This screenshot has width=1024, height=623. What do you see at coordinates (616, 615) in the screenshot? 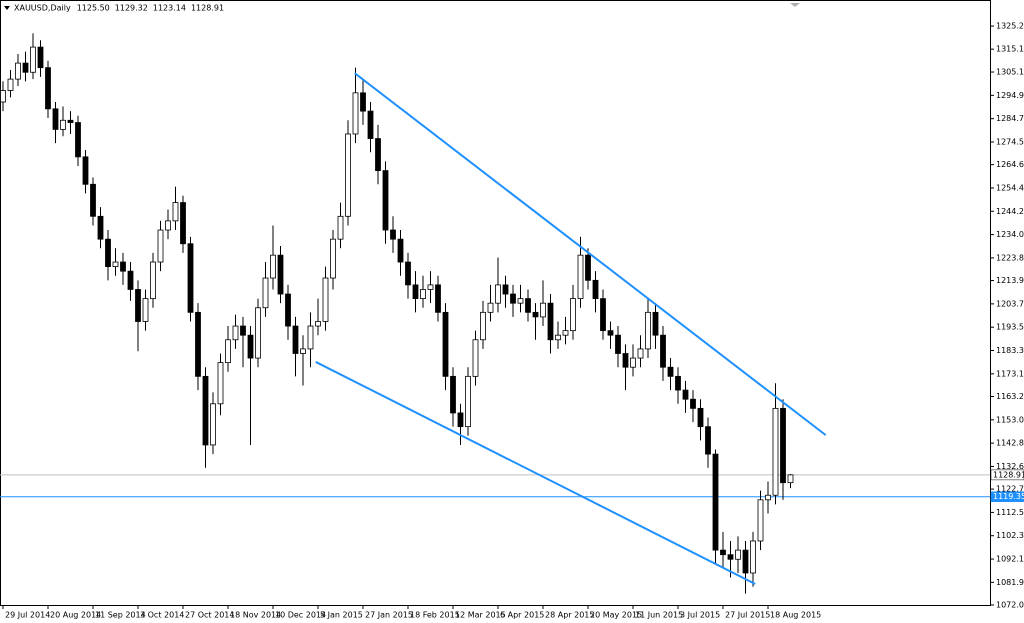
I see `x-tick-label: 20 May 2015` at bounding box center [616, 615].